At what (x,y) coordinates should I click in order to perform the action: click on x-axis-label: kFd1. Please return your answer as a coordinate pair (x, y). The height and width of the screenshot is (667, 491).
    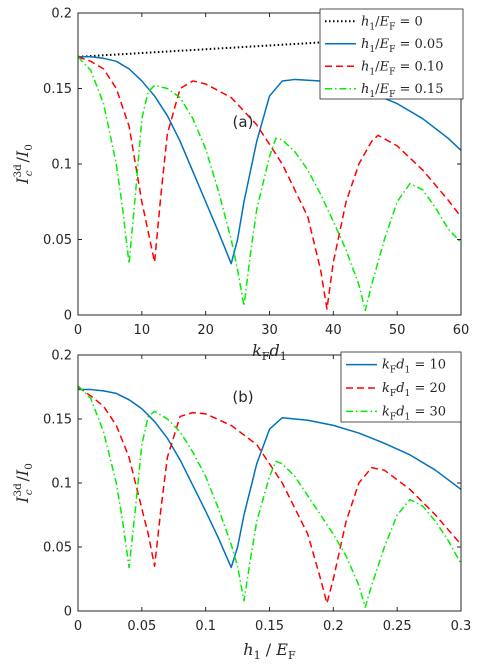
    Looking at the image, I should click on (269, 352).